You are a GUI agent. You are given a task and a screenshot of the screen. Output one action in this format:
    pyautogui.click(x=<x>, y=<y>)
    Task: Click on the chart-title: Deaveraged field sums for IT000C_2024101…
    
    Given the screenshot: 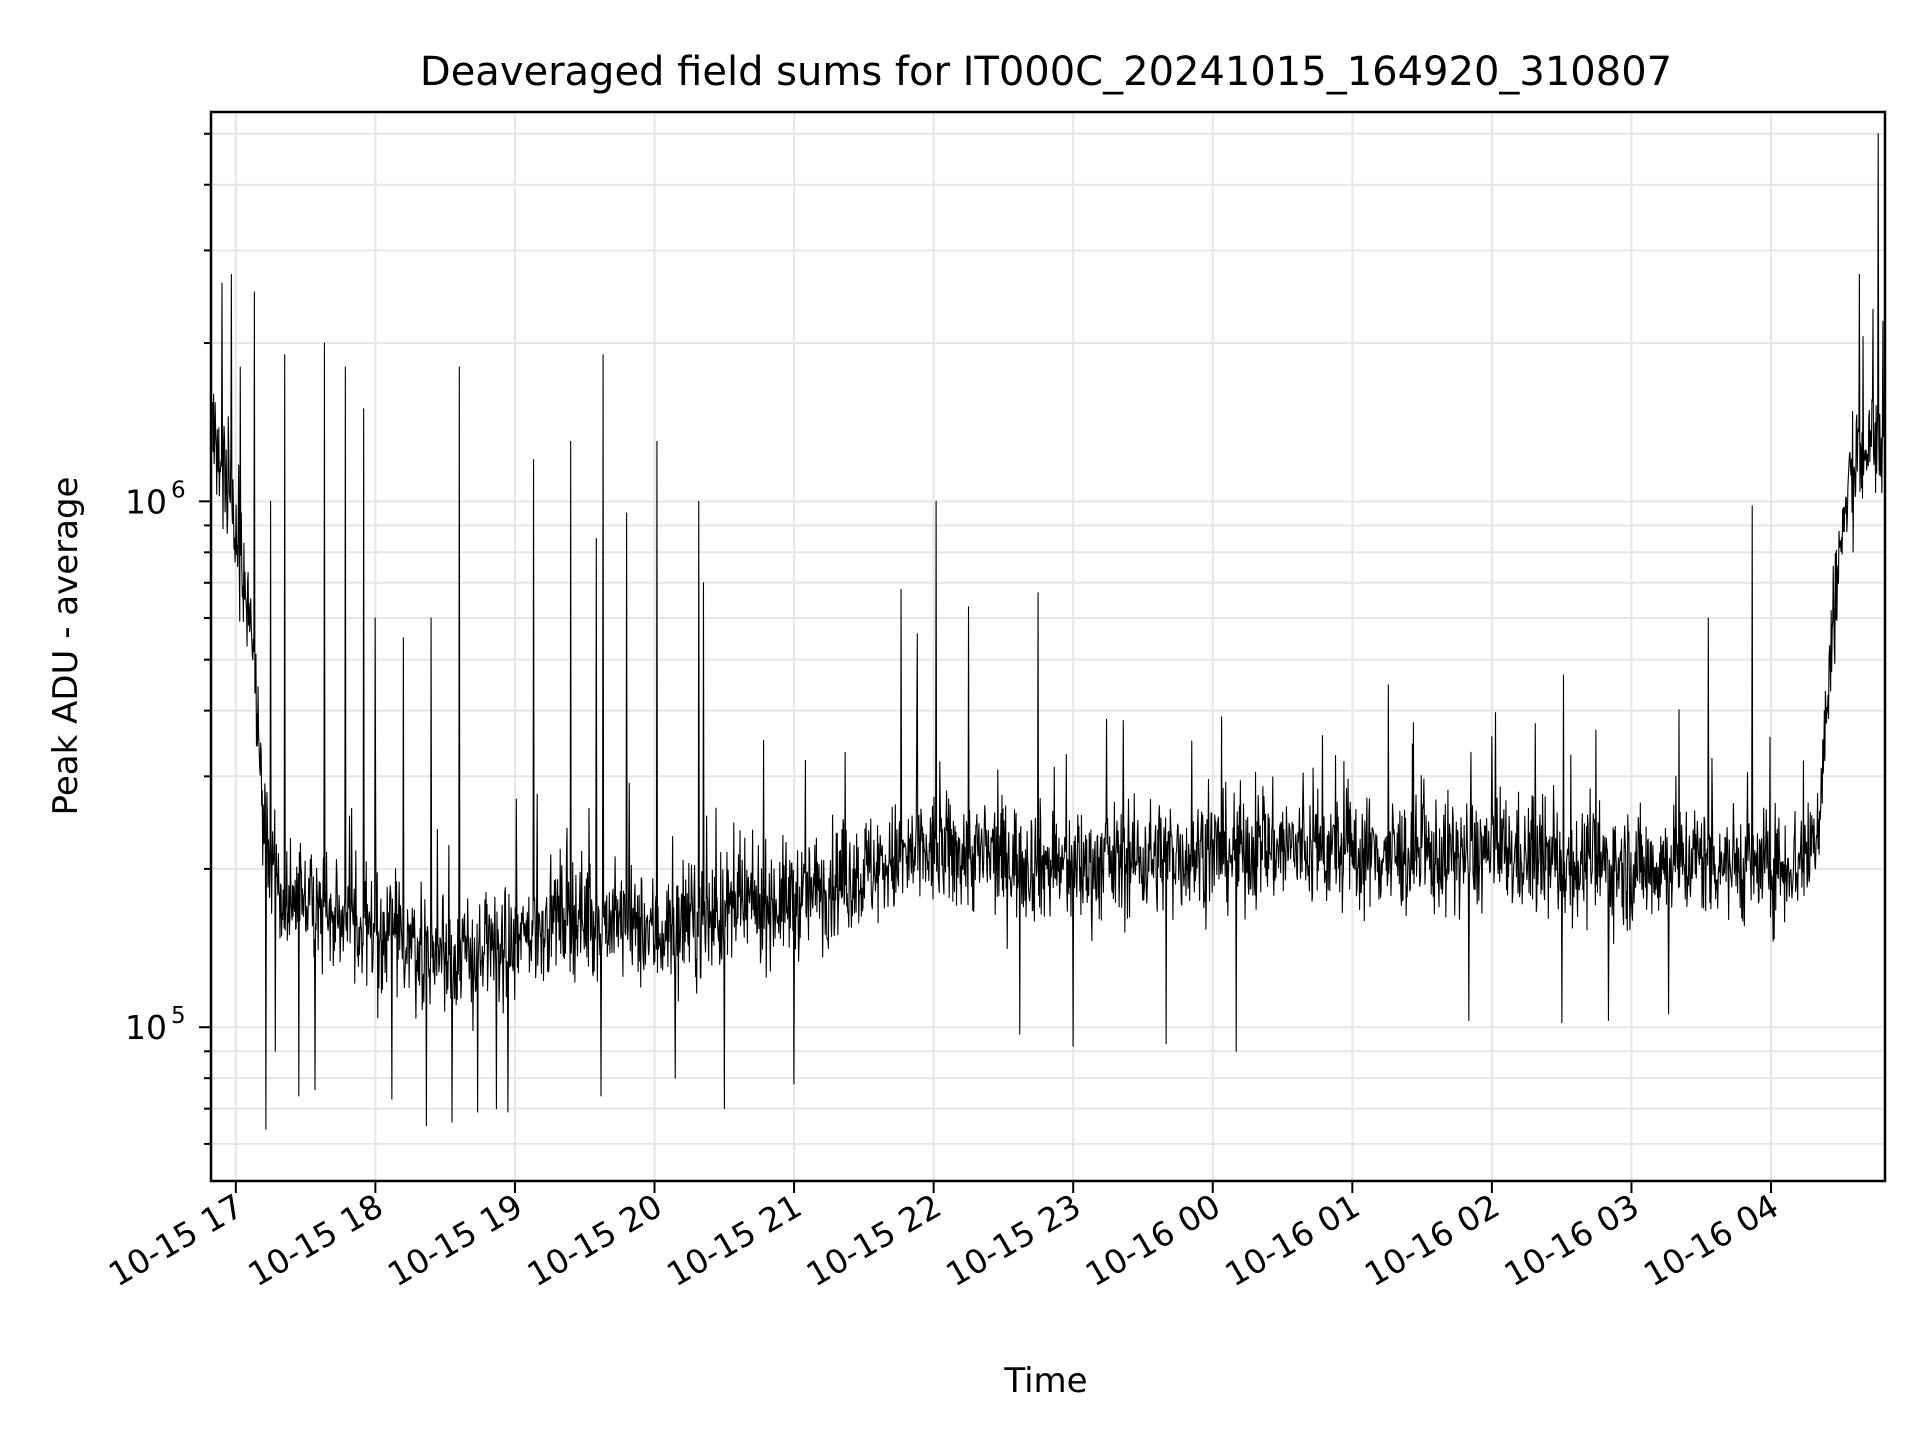 What is the action you would take?
    pyautogui.click(x=1046, y=72)
    